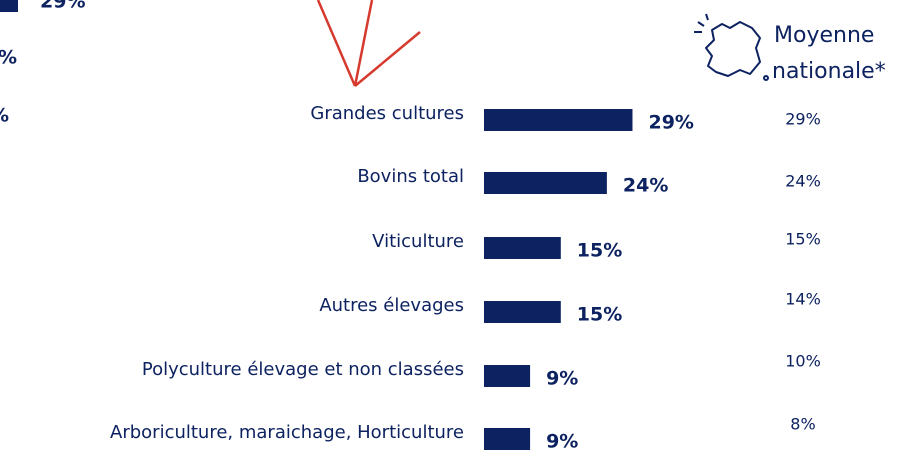 The height and width of the screenshot is (451, 917). I want to click on fragment: 29%, so click(62, 6).